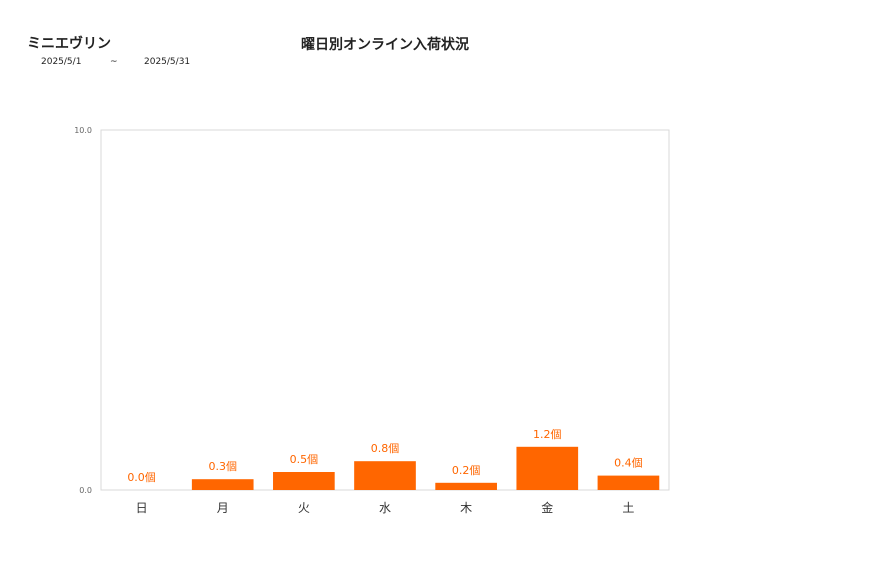 The width and height of the screenshot is (877, 578). Describe the element at coordinates (547, 507) in the screenshot. I see `x-tick-label: 金` at that location.